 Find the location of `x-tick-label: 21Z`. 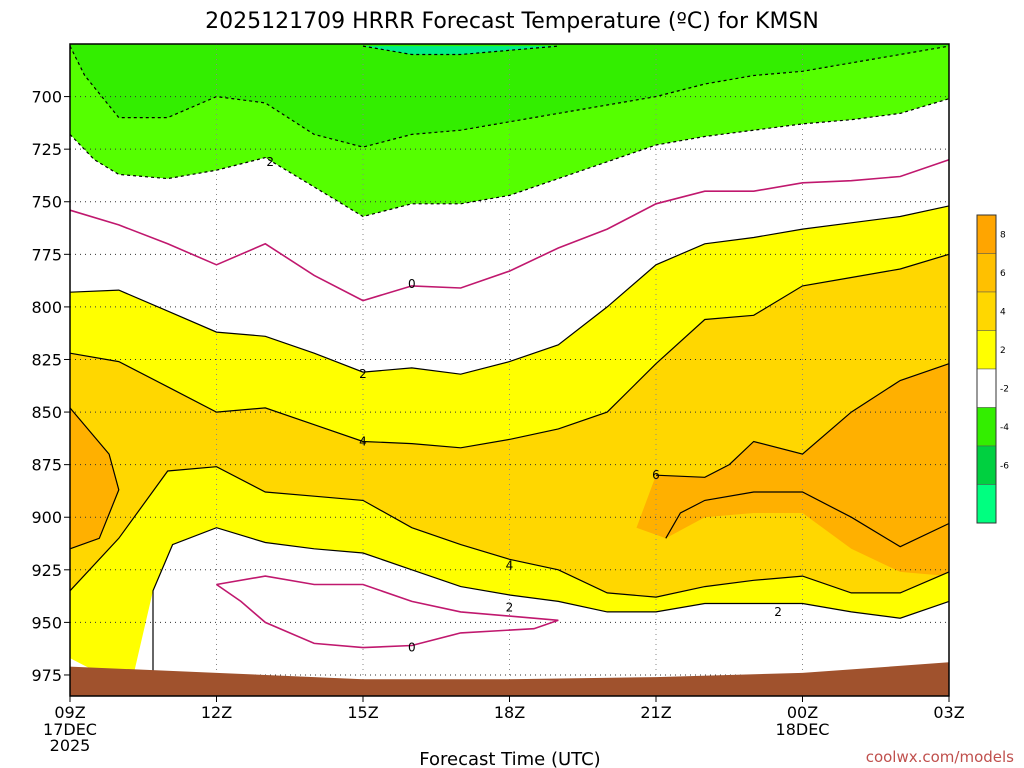

x-tick-label: 21Z is located at coordinates (655, 712).